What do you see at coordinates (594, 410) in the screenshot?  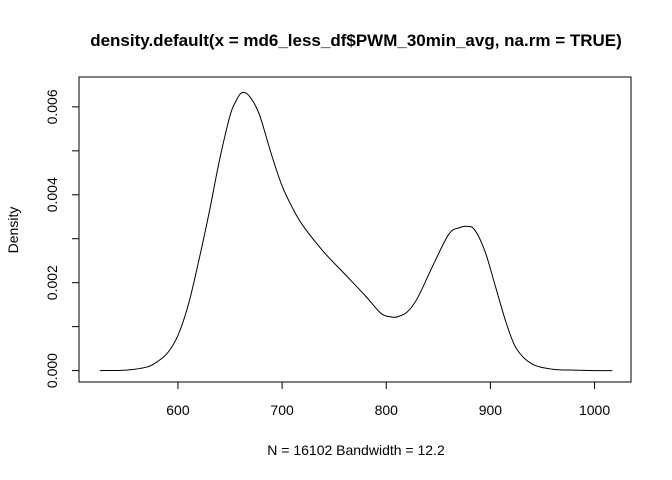 I see `x-tick-label: 1000` at bounding box center [594, 410].